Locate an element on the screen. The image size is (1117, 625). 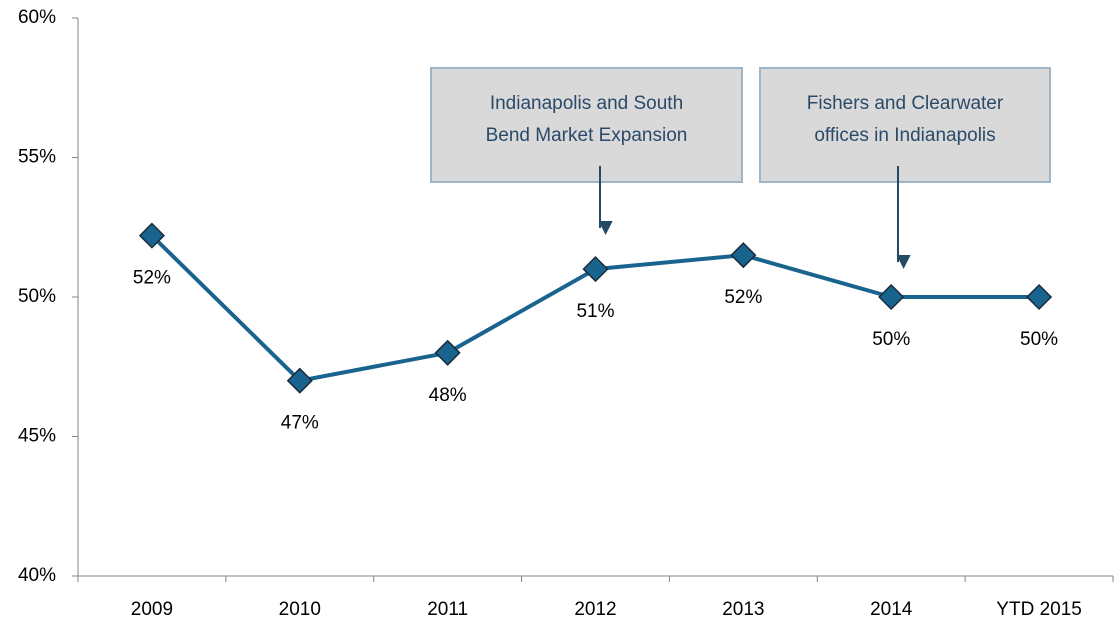
x-tick-label: 2013 is located at coordinates (743, 609).